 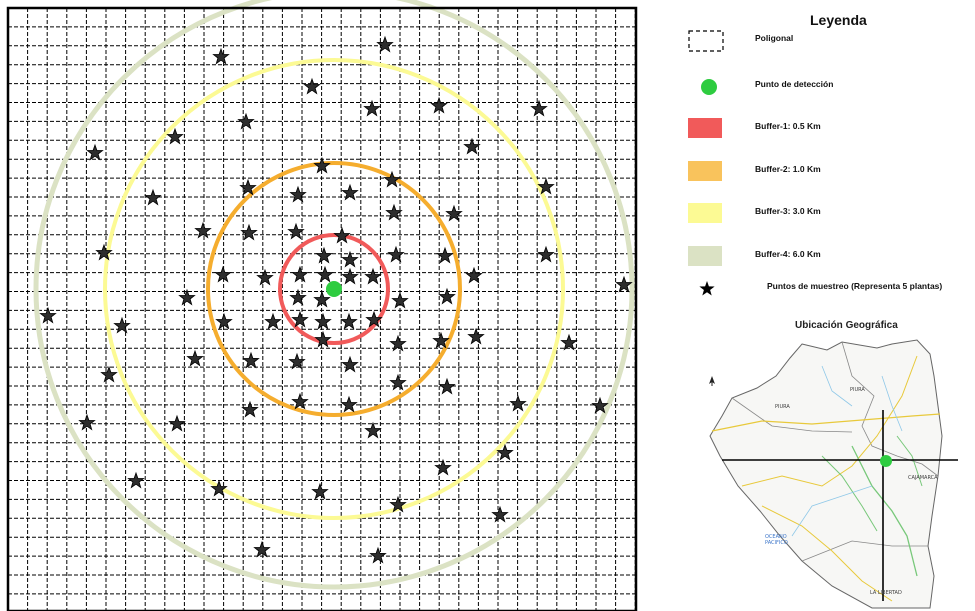 I want to click on legend-label: Buffer-4: 6.0 Km, so click(x=788, y=254).